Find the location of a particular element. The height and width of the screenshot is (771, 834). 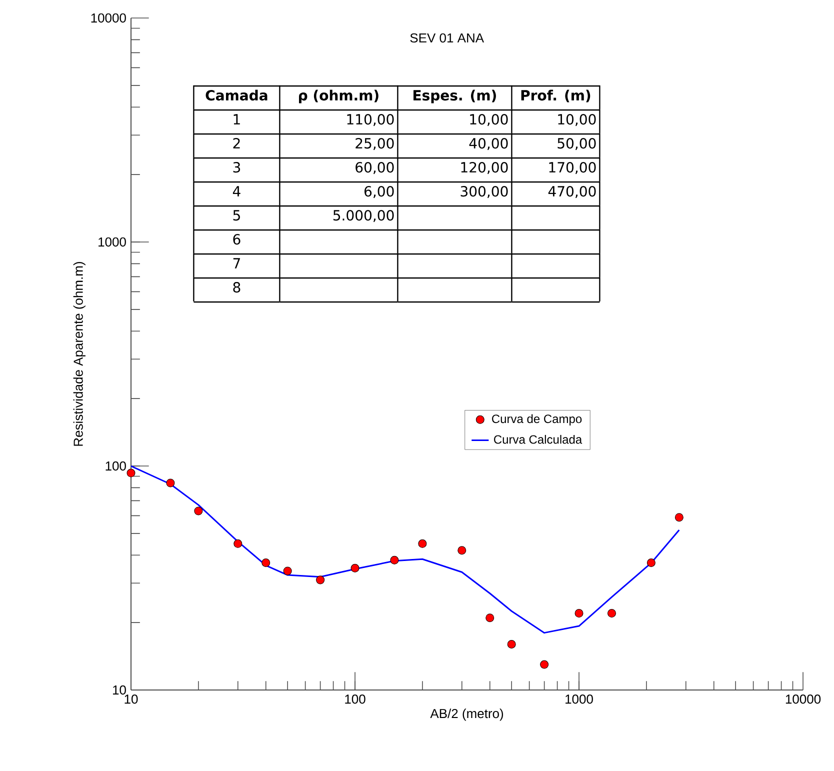

x-axis-title: AB/2 (metro) is located at coordinates (467, 714).